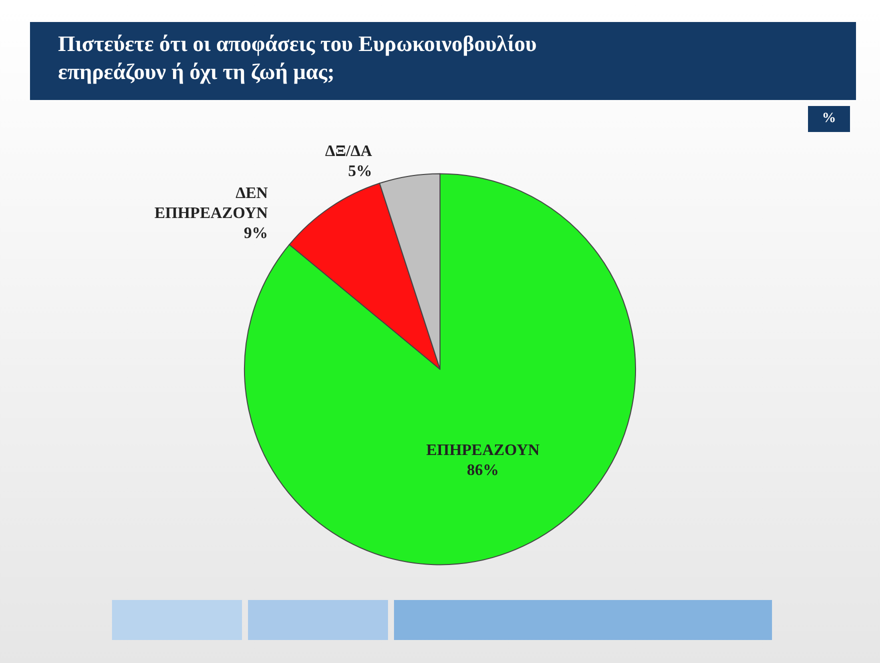 Image resolution: width=880 pixels, height=663 pixels. Describe the element at coordinates (256, 233) in the screenshot. I see `data-label: 9%` at that location.